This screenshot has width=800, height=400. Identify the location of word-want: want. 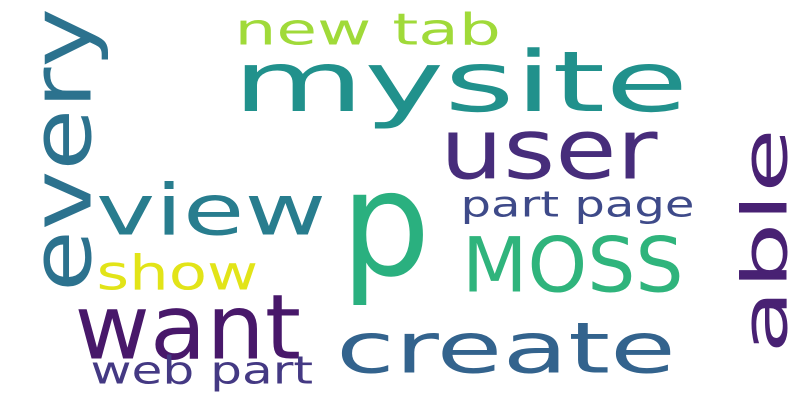
(187, 328).